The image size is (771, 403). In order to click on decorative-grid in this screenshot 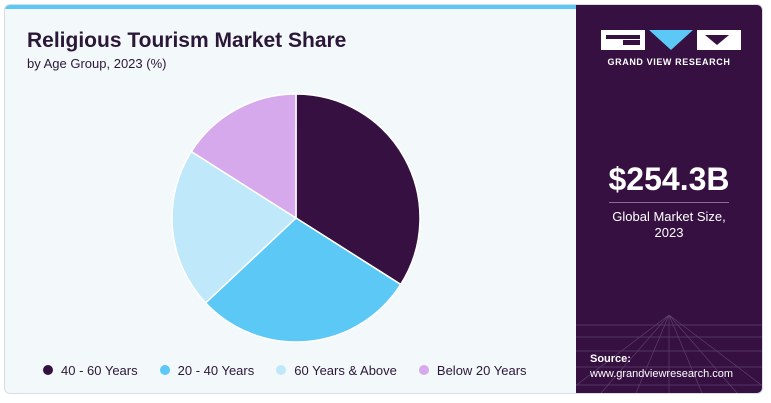, I will do `click(669, 353)`.